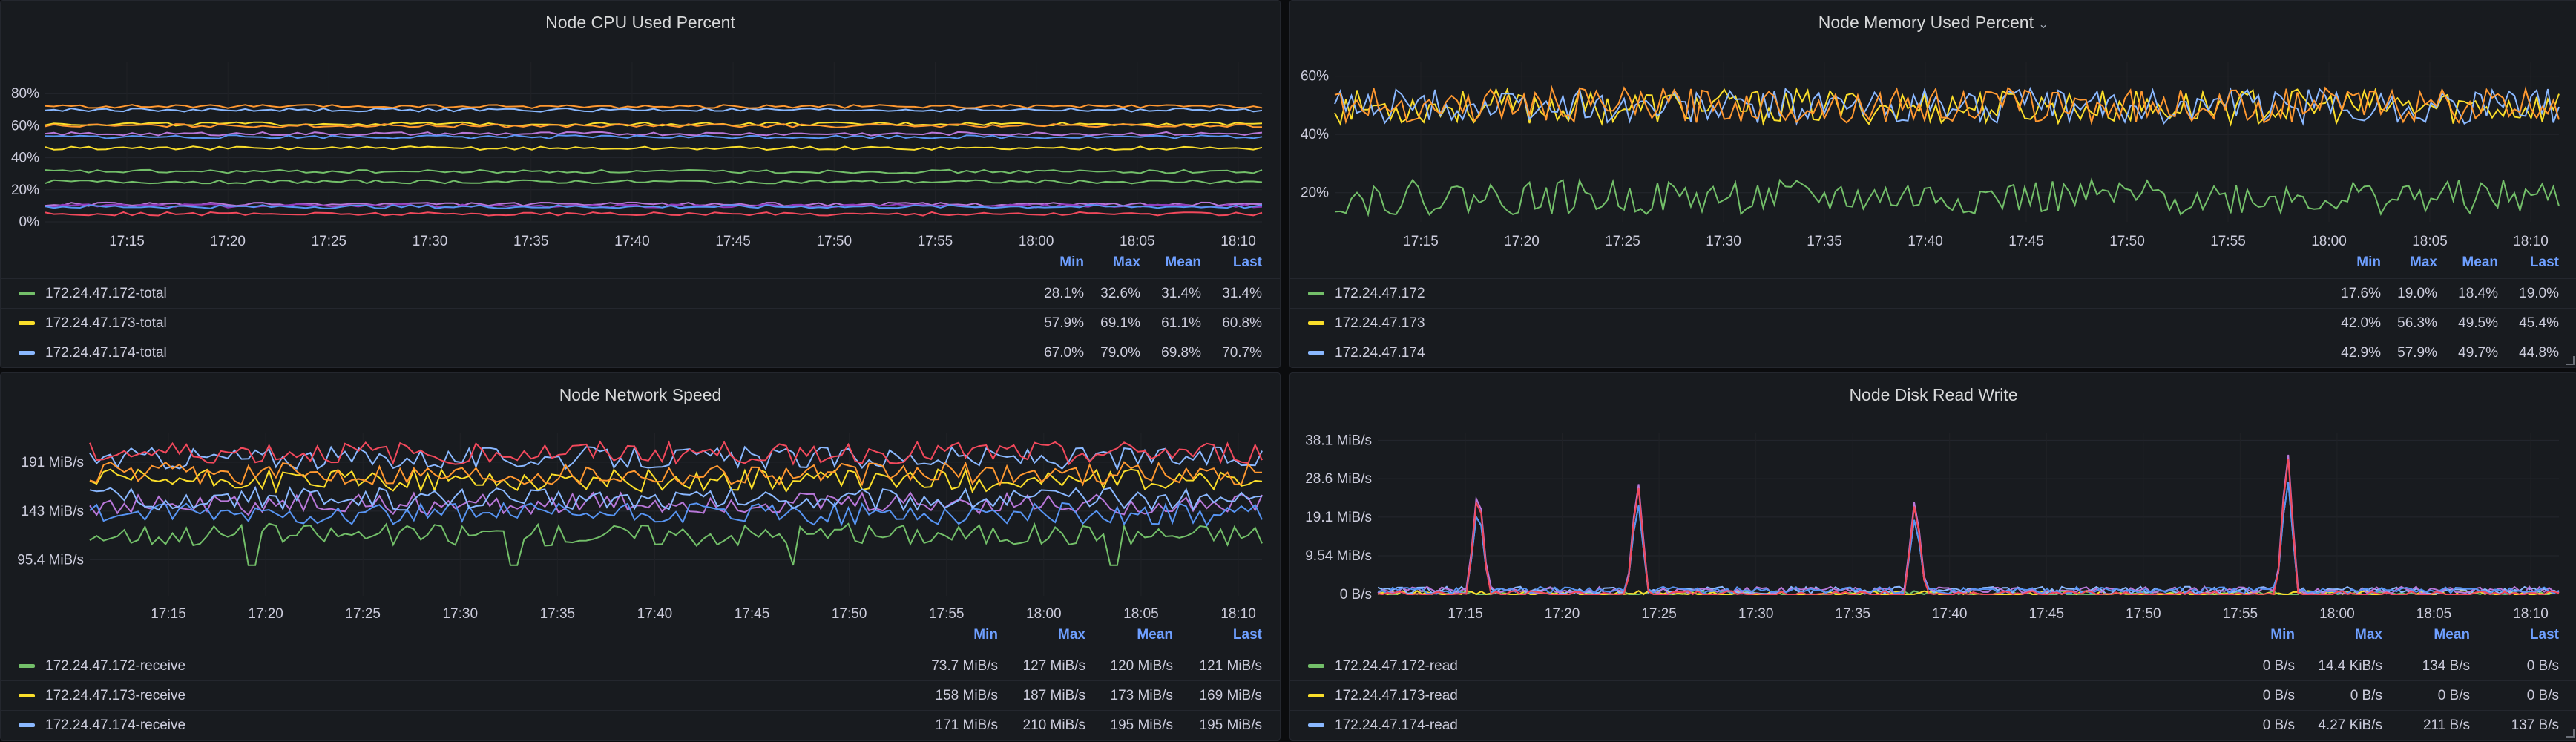 The height and width of the screenshot is (742, 2576). I want to click on legend-row: 172.24.47.173-read 0 B/s 0 B/s 0 B/s 0 B/s, so click(1933, 694).